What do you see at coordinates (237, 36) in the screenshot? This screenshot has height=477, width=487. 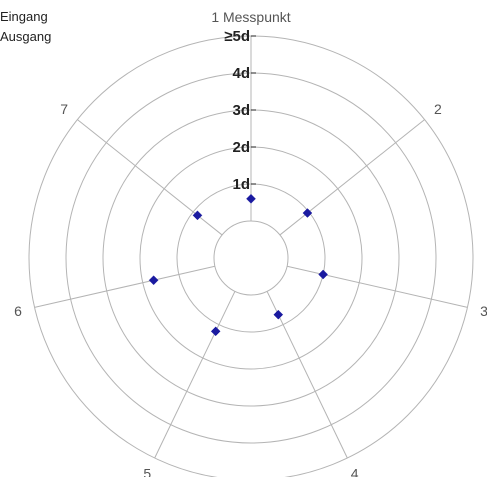 I see `radial-tick-label: ≥5d` at bounding box center [237, 36].